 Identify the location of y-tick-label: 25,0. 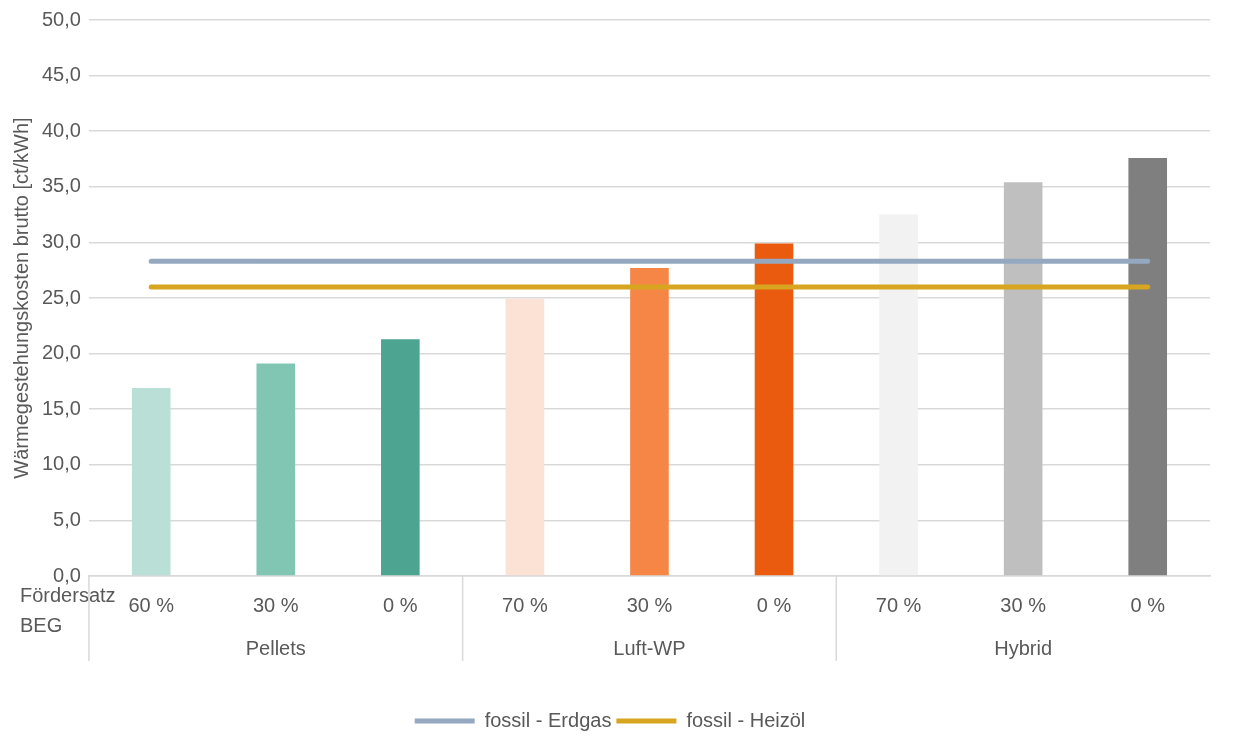
(61, 296).